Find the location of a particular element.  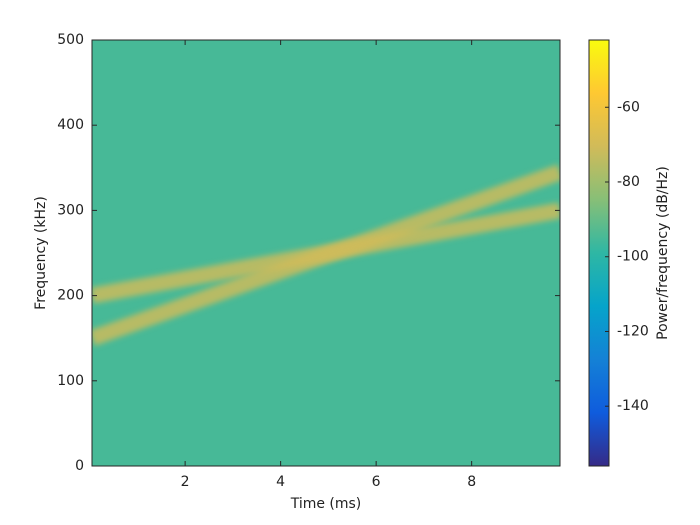

x-tick-label: 6 is located at coordinates (376, 482).